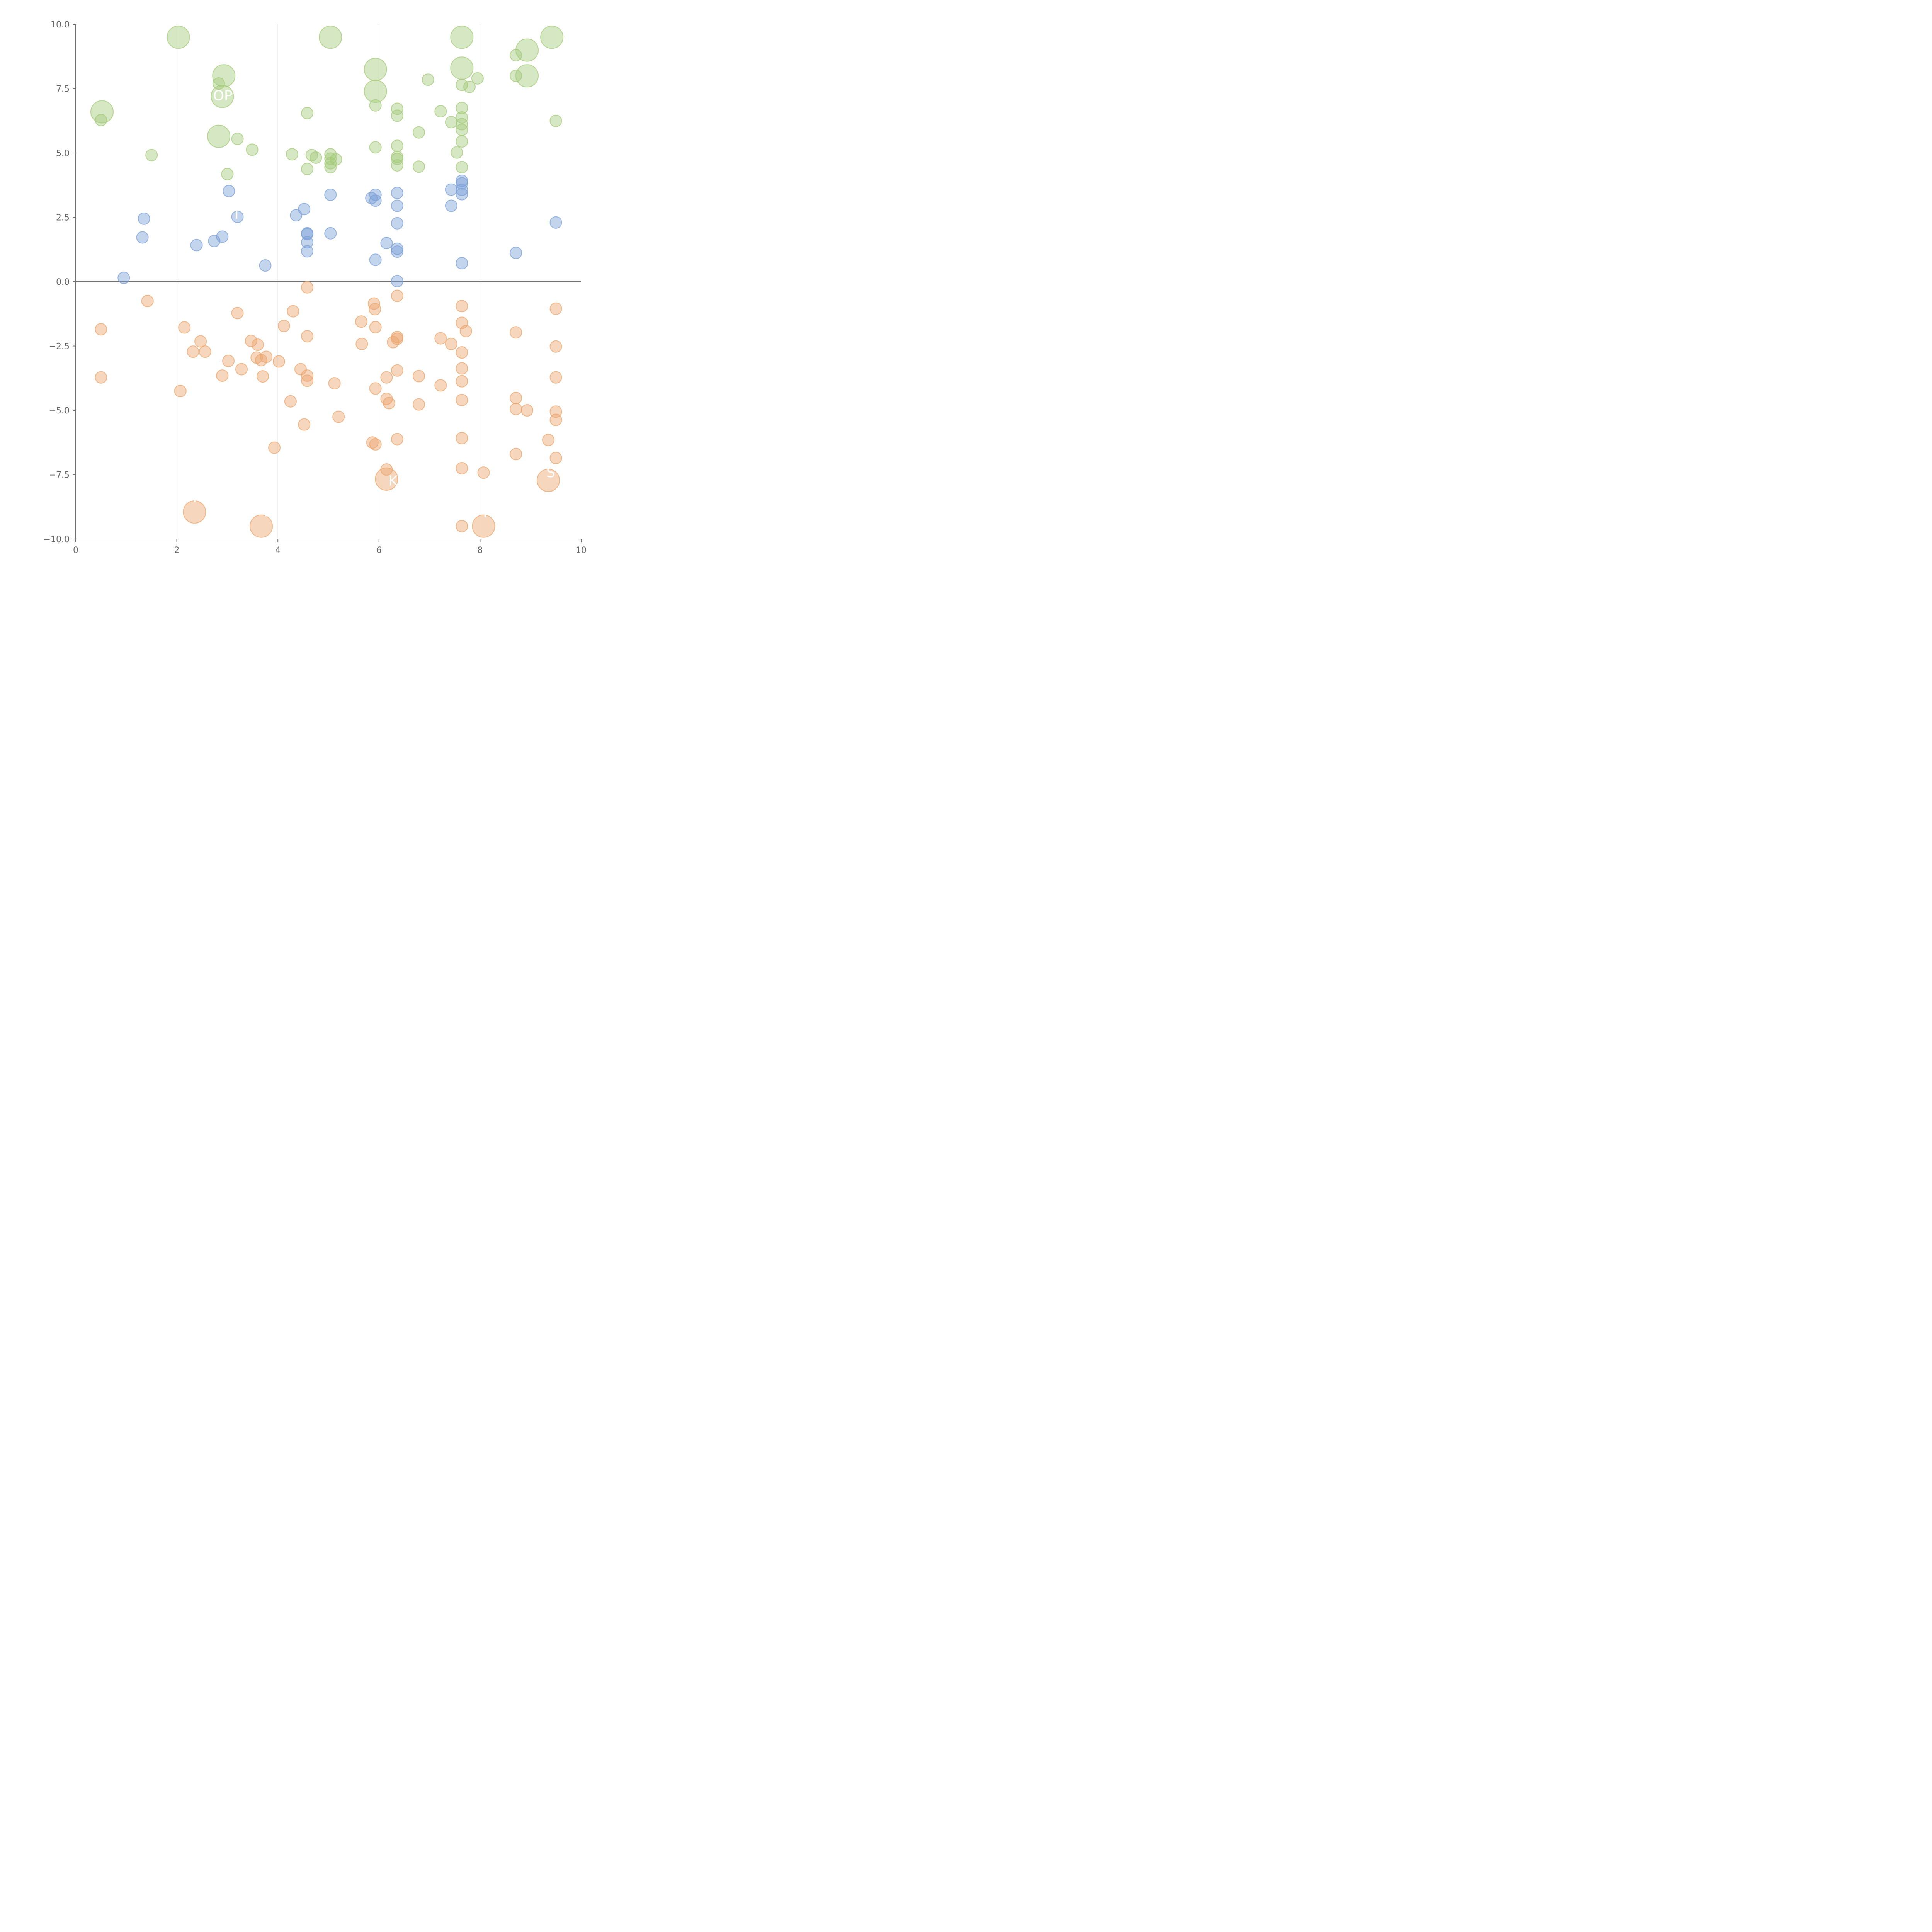 Image resolution: width=1932 pixels, height=1932 pixels. Describe the element at coordinates (75, 550) in the screenshot. I see `x-tick-label: 0` at that location.